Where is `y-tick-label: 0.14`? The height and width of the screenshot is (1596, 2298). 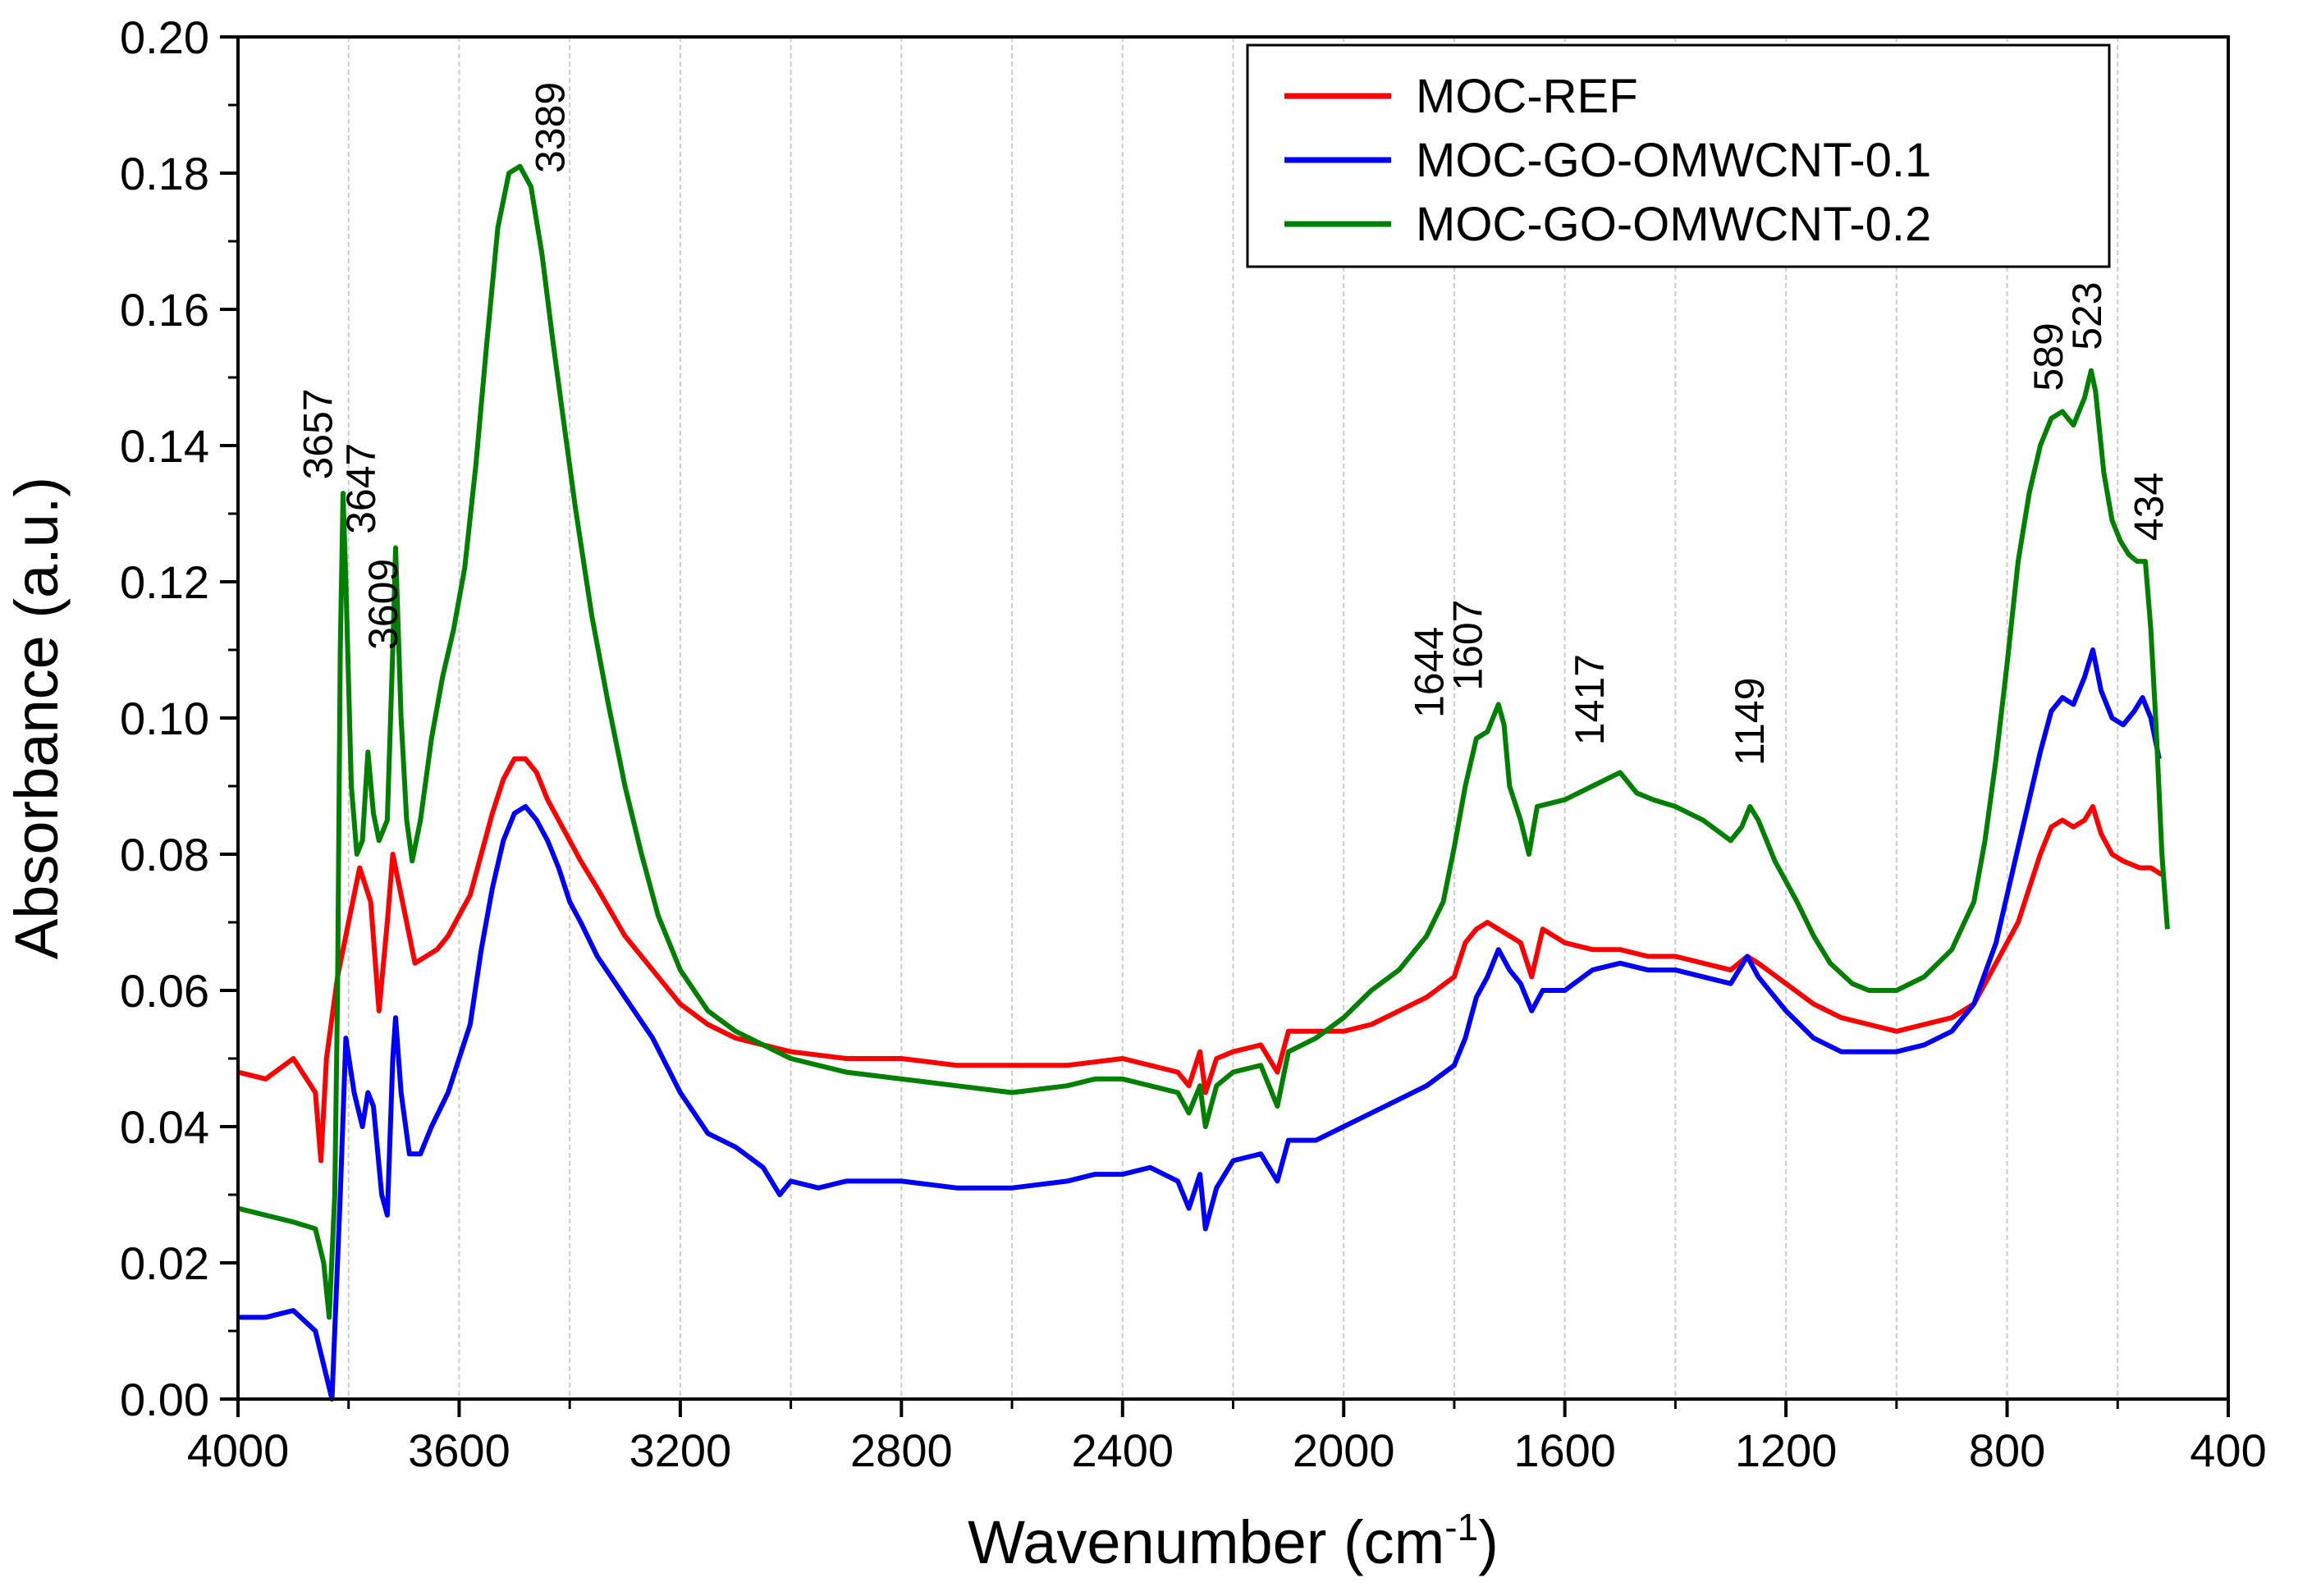 y-tick-label: 0.14 is located at coordinates (164, 446).